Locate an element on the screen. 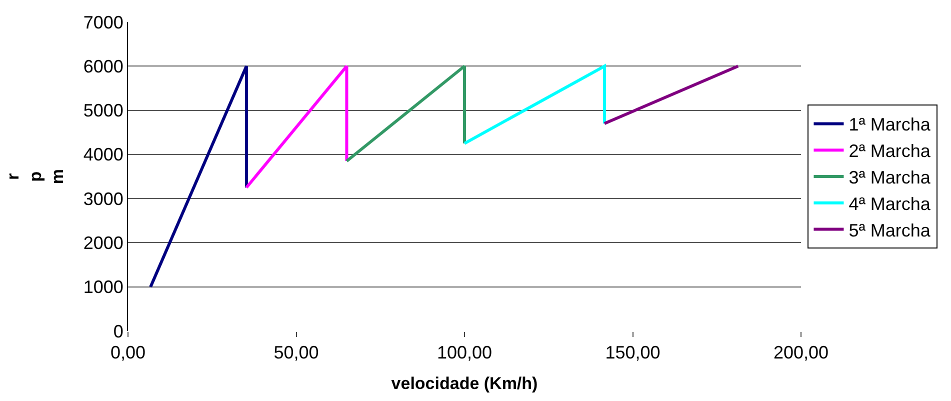 The height and width of the screenshot is (401, 951). y-tick-label: 2000 is located at coordinates (103, 243).